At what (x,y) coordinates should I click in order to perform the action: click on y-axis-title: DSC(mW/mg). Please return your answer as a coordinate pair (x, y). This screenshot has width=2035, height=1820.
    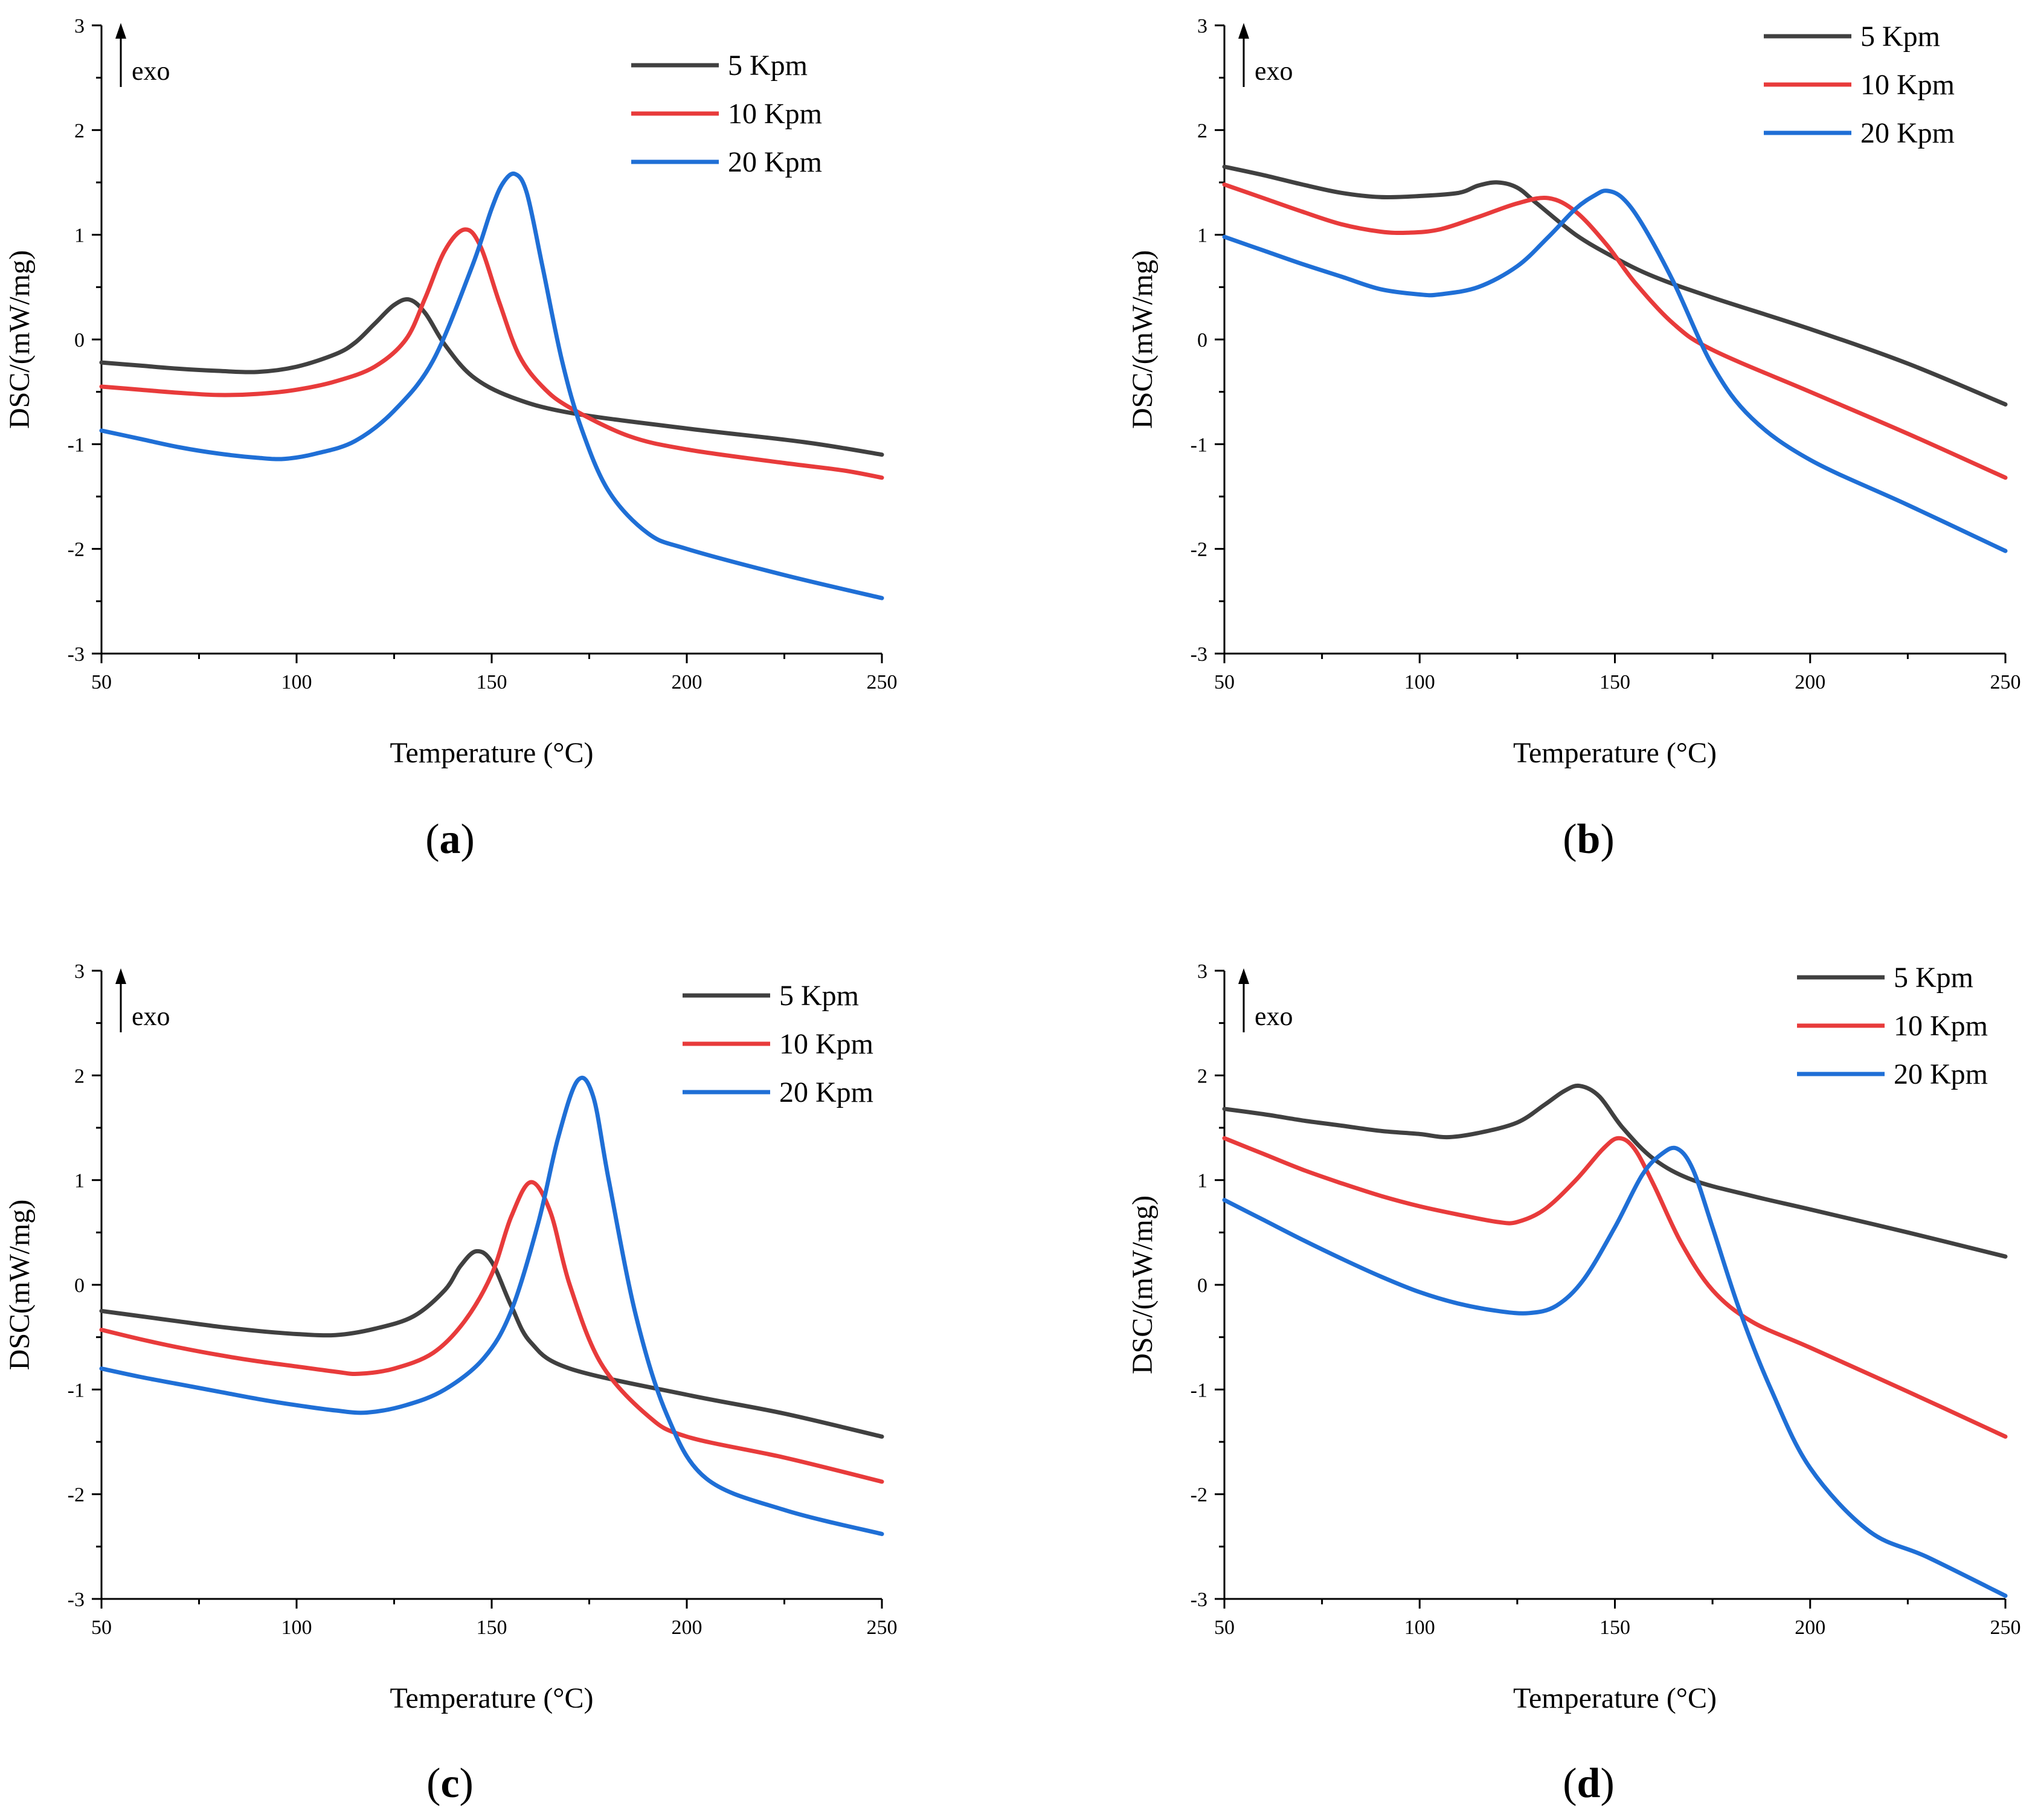
    Looking at the image, I should click on (20, 1285).